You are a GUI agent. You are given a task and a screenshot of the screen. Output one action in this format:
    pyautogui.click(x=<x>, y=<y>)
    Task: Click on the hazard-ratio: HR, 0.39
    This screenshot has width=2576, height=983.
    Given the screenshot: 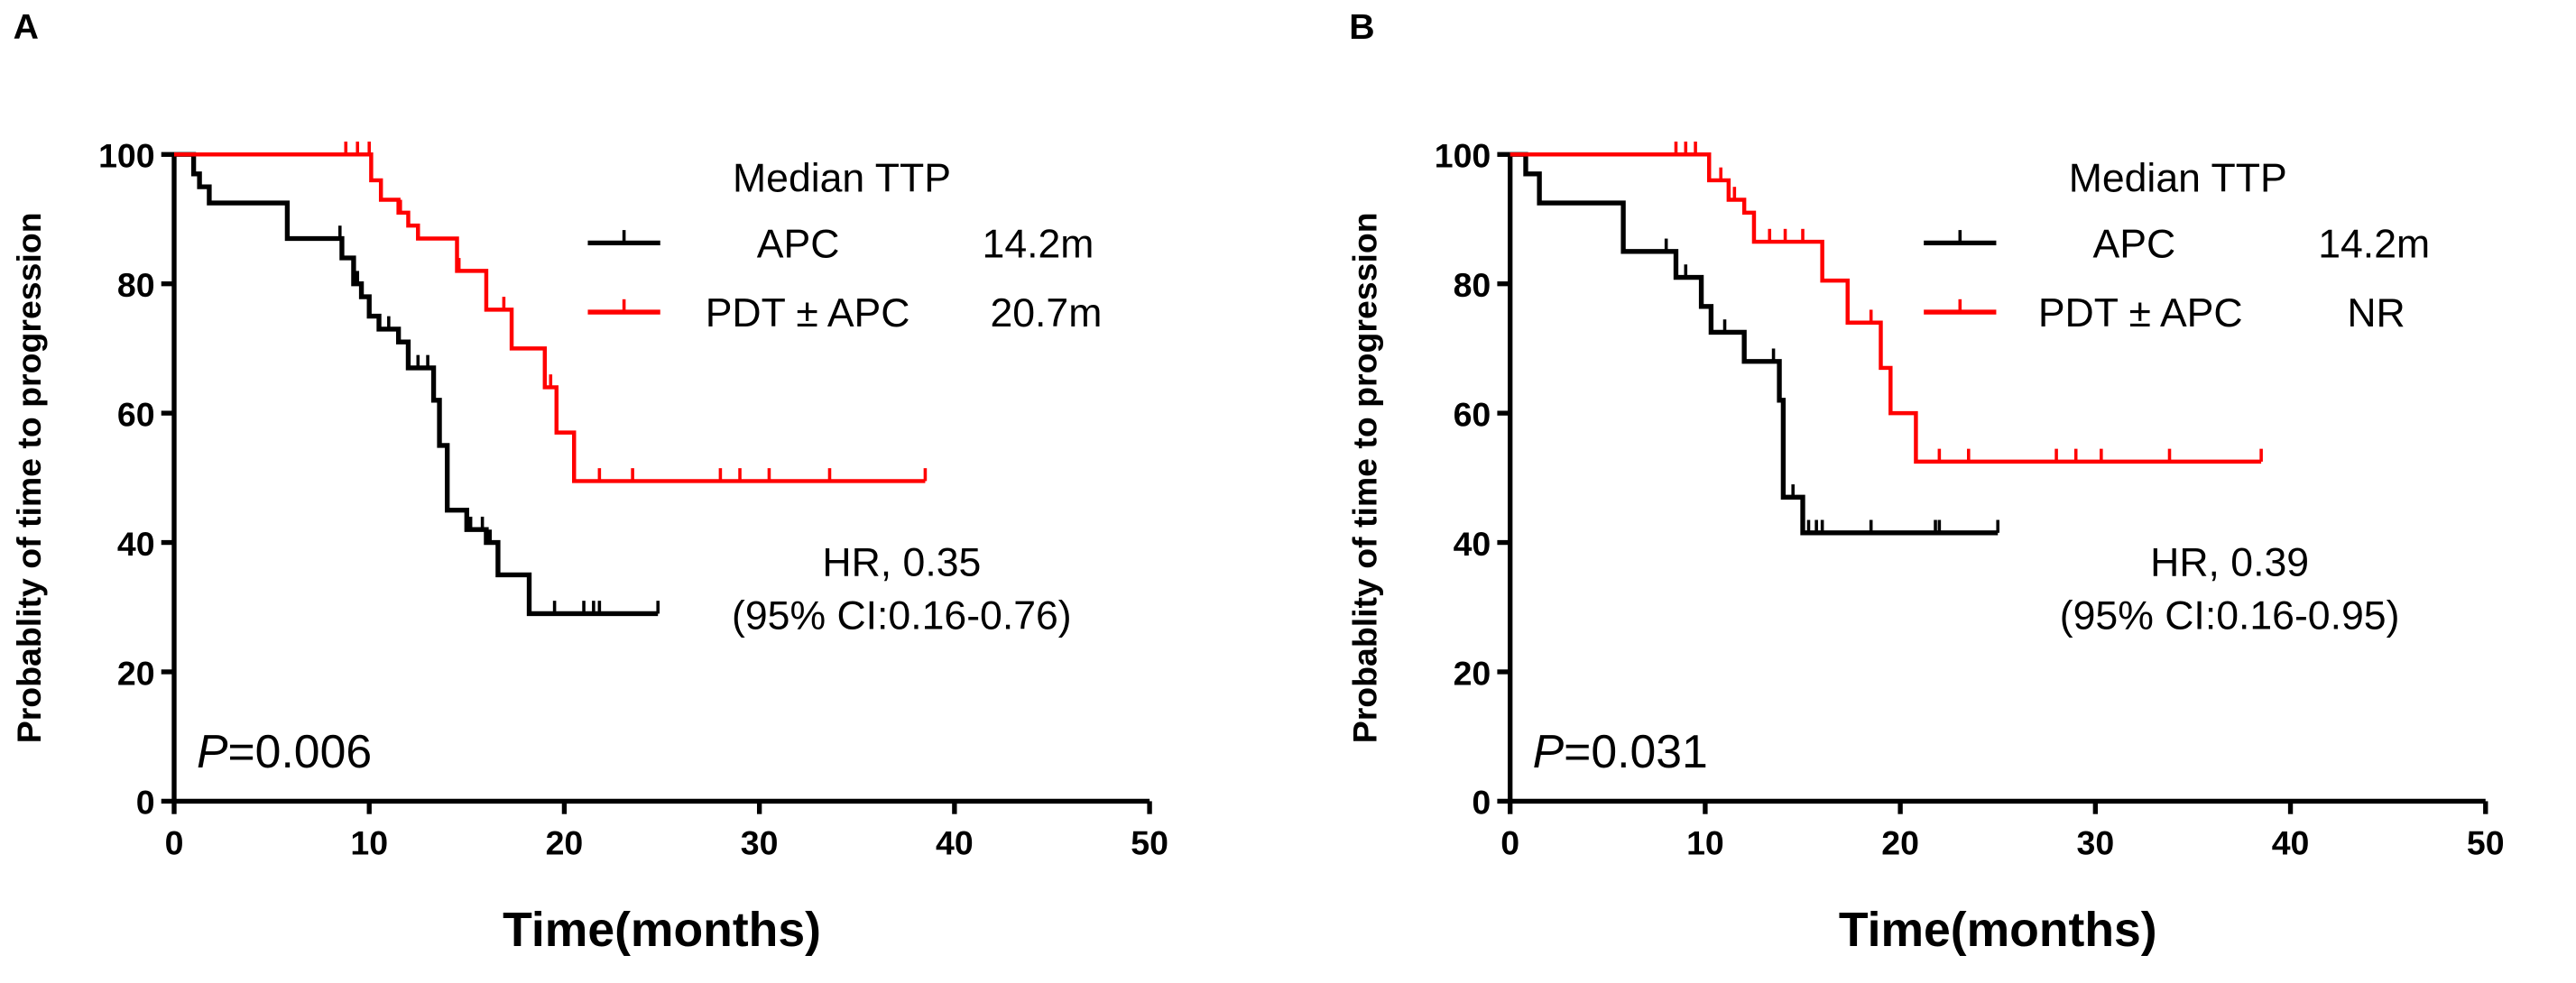 What is the action you would take?
    pyautogui.click(x=2229, y=563)
    